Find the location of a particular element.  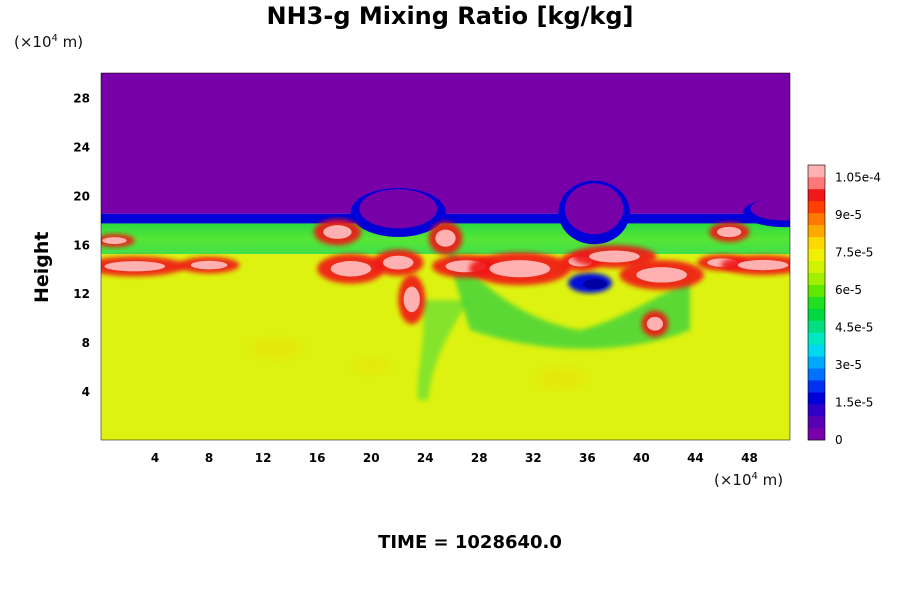

y-tick-label: 4 is located at coordinates (86, 392).